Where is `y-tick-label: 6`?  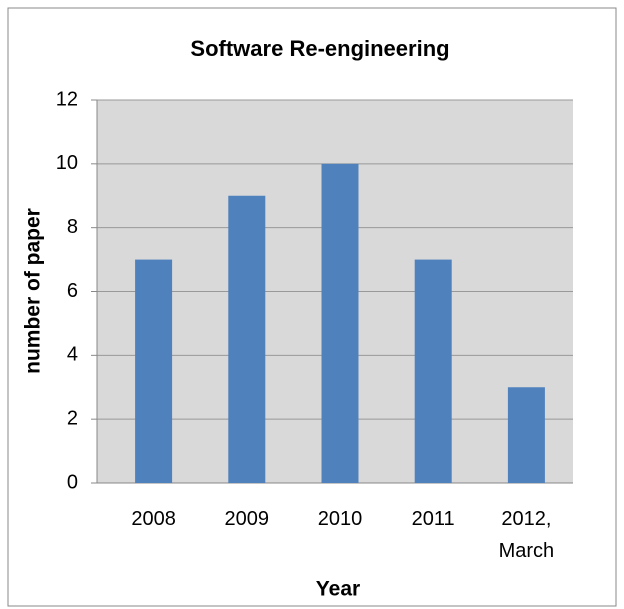 y-tick-label: 6 is located at coordinates (72, 291).